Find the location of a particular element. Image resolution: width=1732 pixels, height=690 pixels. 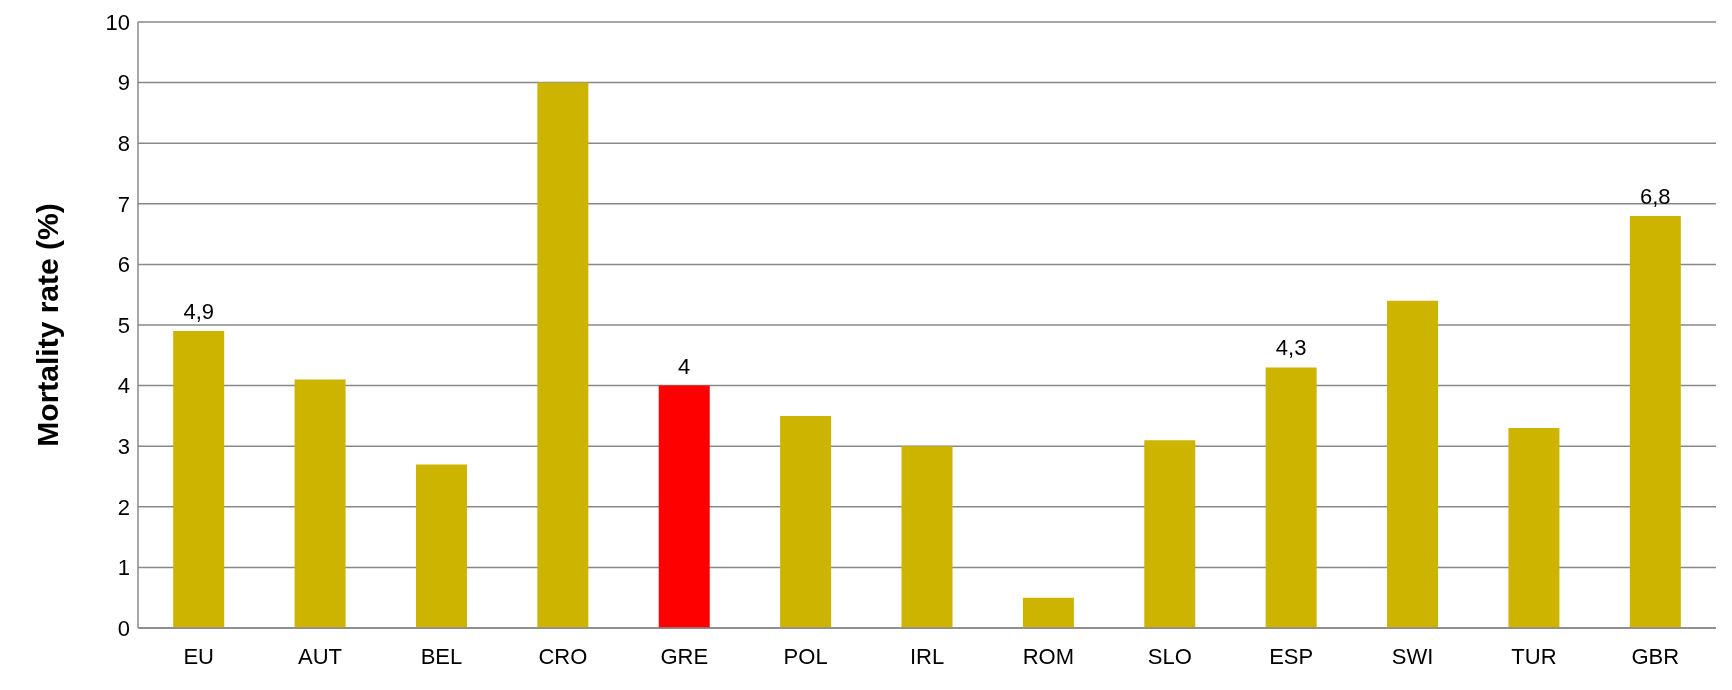

x-tick-label: ESP is located at coordinates (1291, 656).